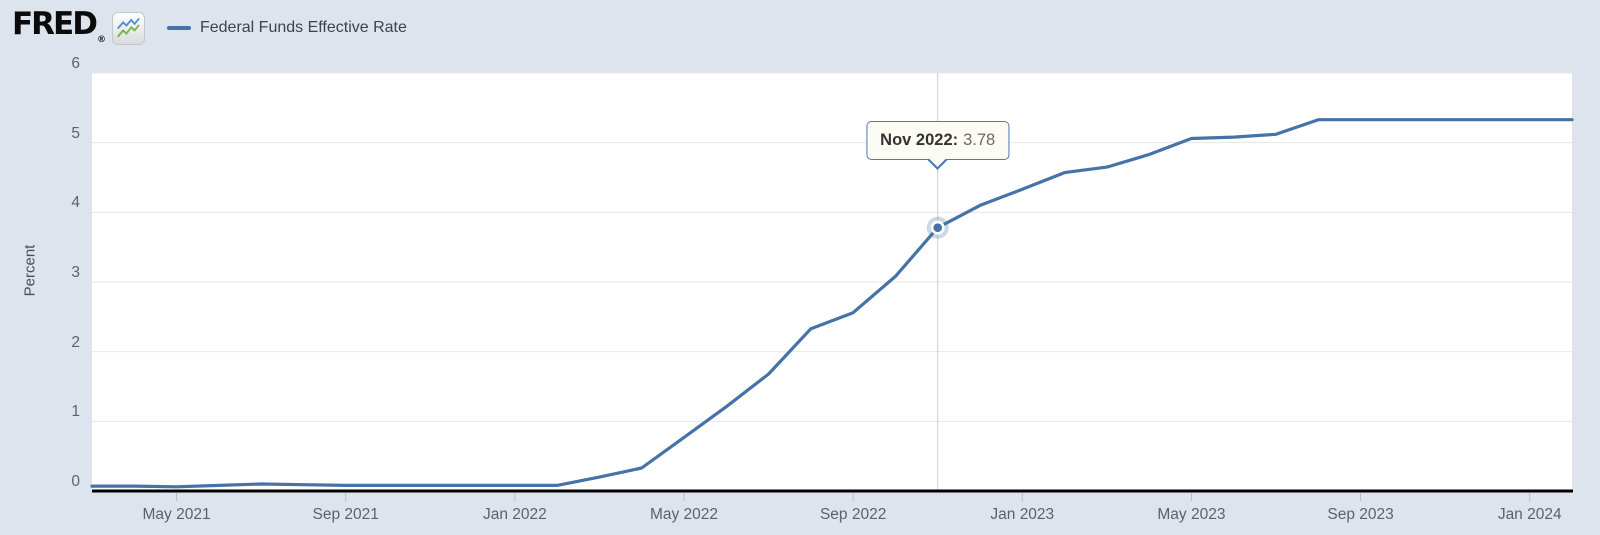 The height and width of the screenshot is (535, 1600). Describe the element at coordinates (128, 28) in the screenshot. I see `line-chart-icon` at that location.